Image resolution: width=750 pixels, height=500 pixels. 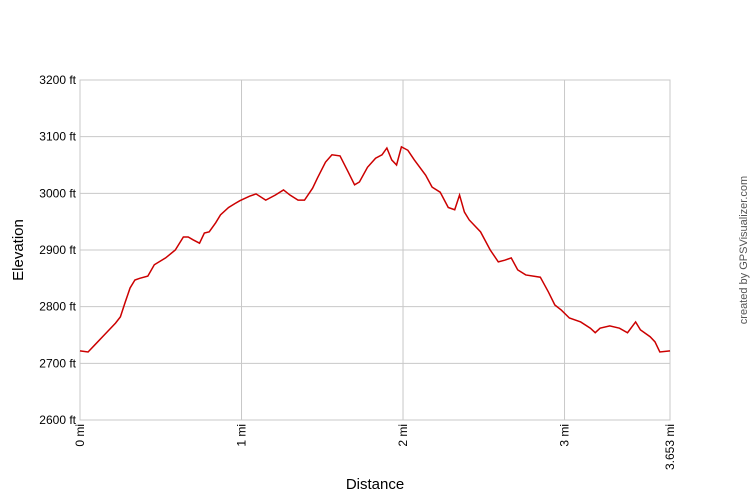 I want to click on y-tick-label: 2600 ft, so click(x=57, y=420).